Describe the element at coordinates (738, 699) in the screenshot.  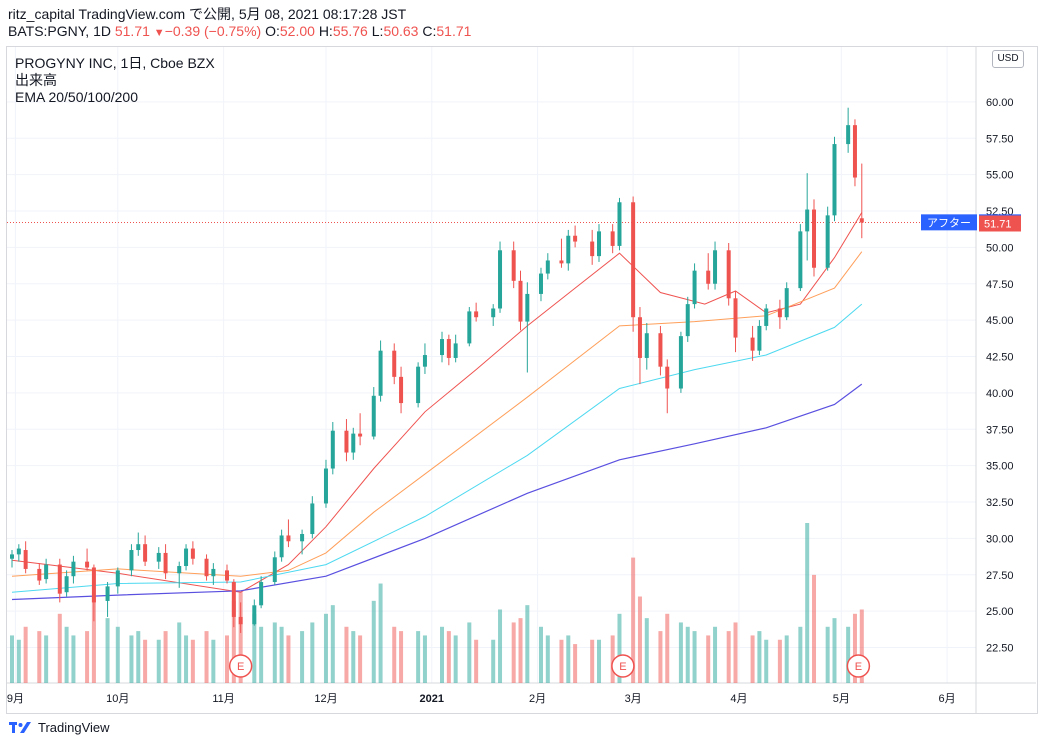
I see `x-tick-label: 4月` at that location.